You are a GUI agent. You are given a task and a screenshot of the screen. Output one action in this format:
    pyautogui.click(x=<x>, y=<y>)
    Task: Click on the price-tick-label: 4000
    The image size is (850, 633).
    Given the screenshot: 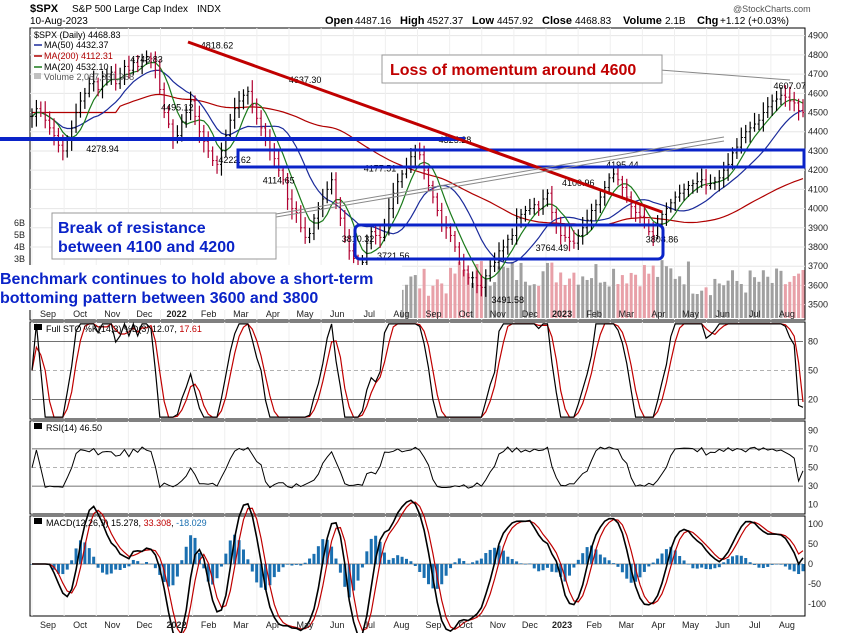 What is the action you would take?
    pyautogui.click(x=818, y=209)
    